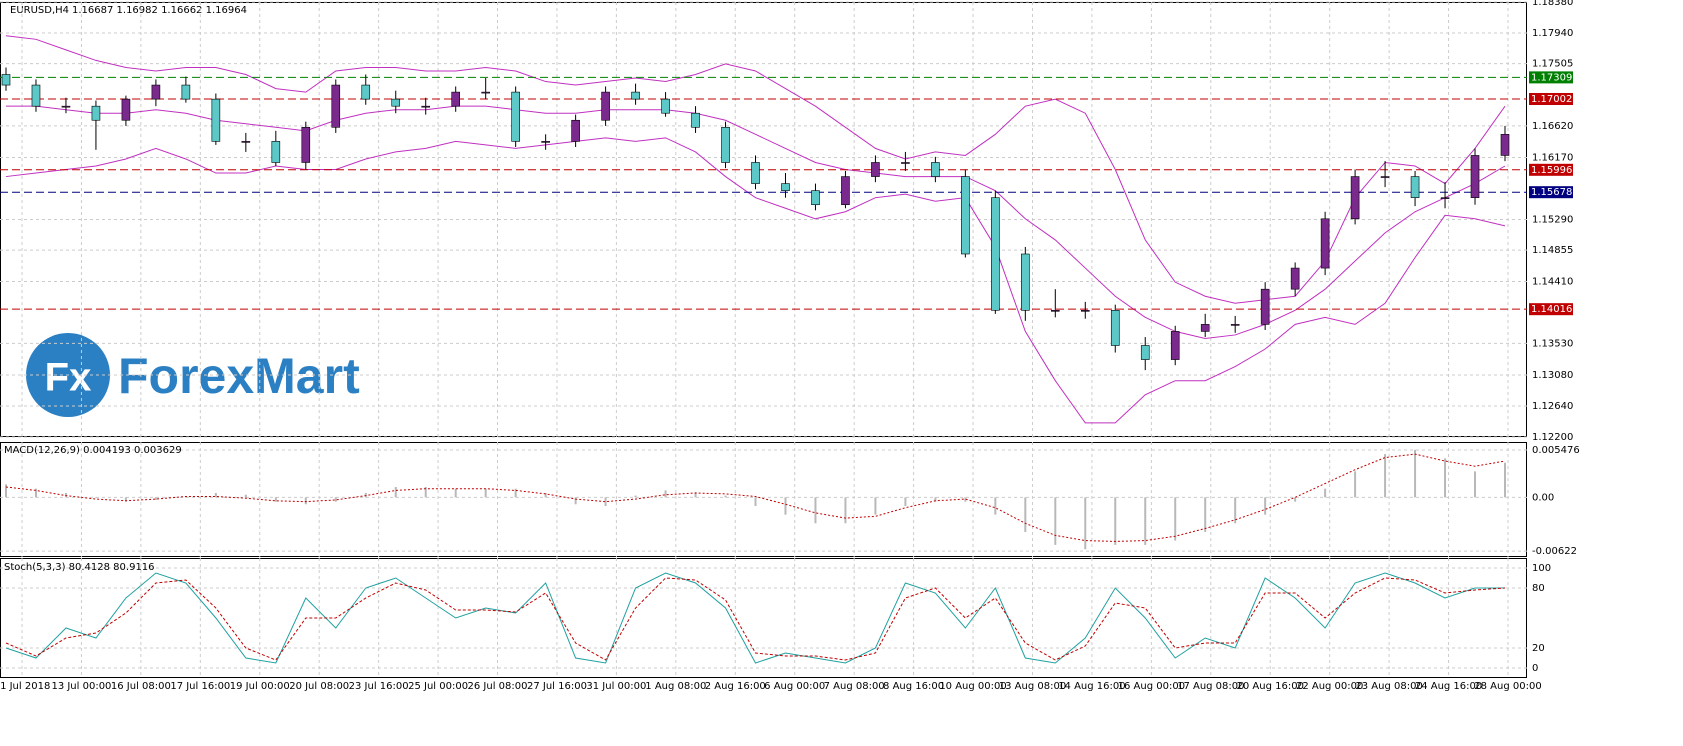 Image resolution: width=1683 pixels, height=746 pixels. What do you see at coordinates (1552, 4) in the screenshot?
I see `y-tick-label: 1.18380` at bounding box center [1552, 4].